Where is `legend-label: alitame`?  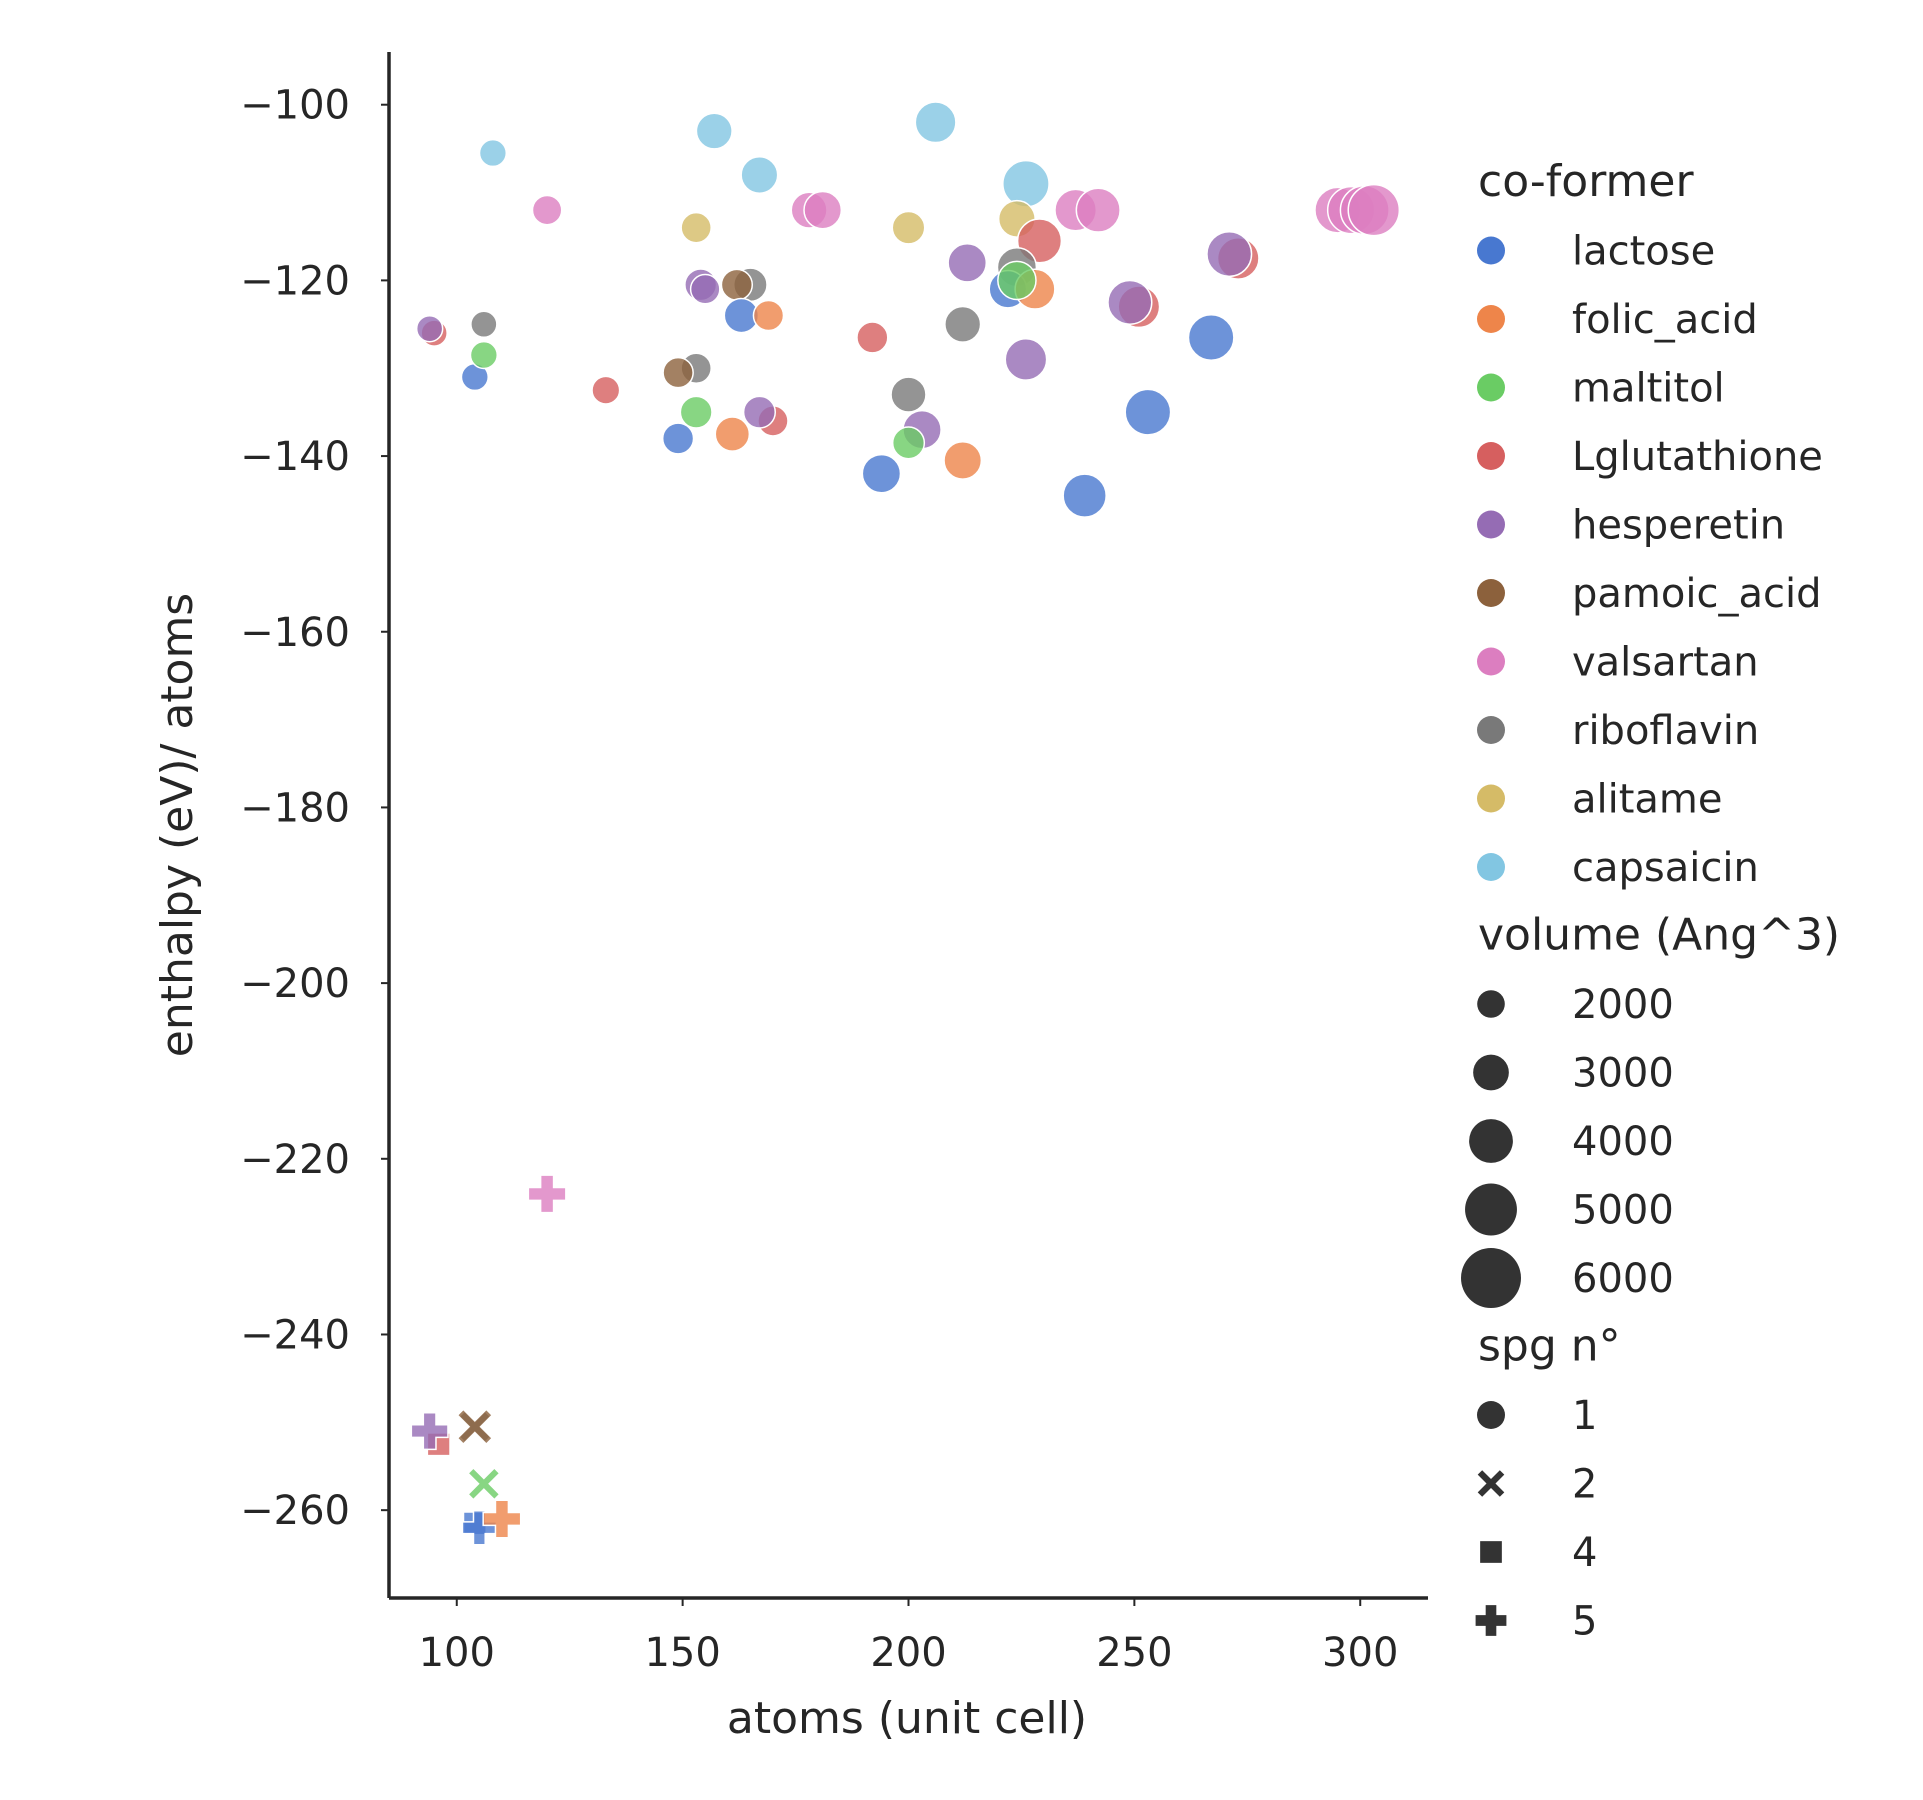 legend-label: alitame is located at coordinates (1647, 800).